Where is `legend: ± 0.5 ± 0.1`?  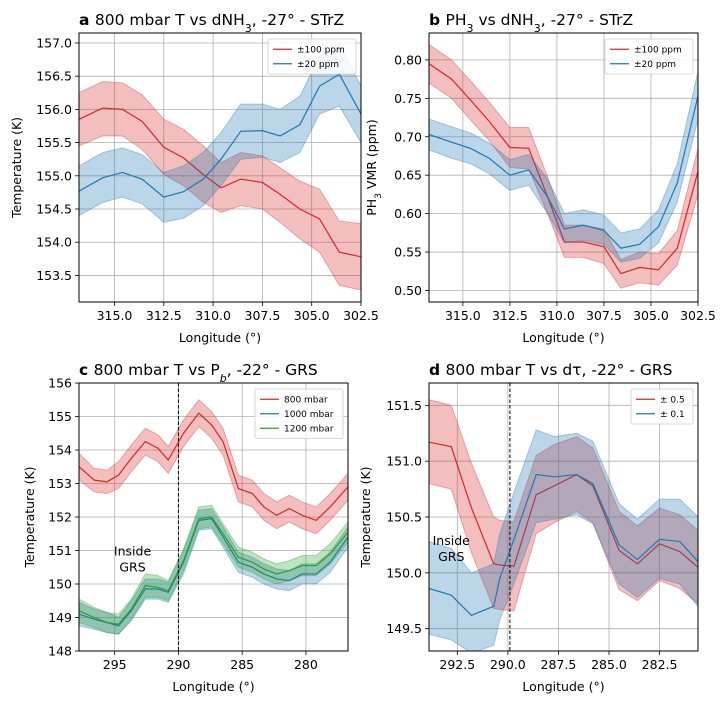 legend: ± 0.5 ± 0.1 is located at coordinates (662, 406).